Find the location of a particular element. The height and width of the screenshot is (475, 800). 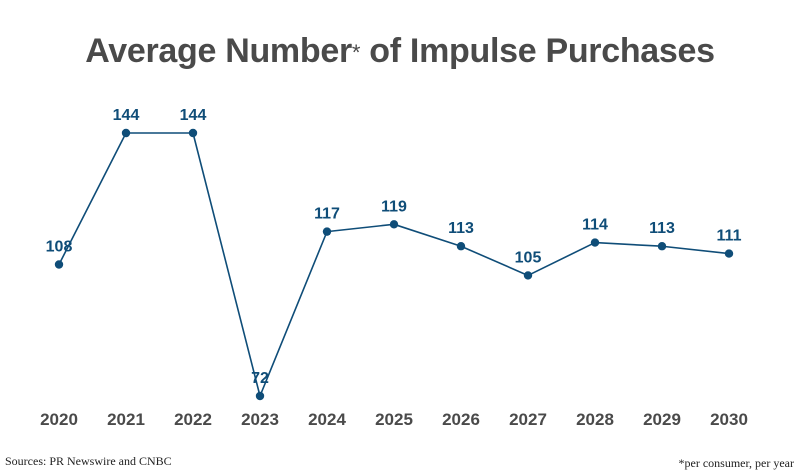

data-point-2024 is located at coordinates (327, 231).